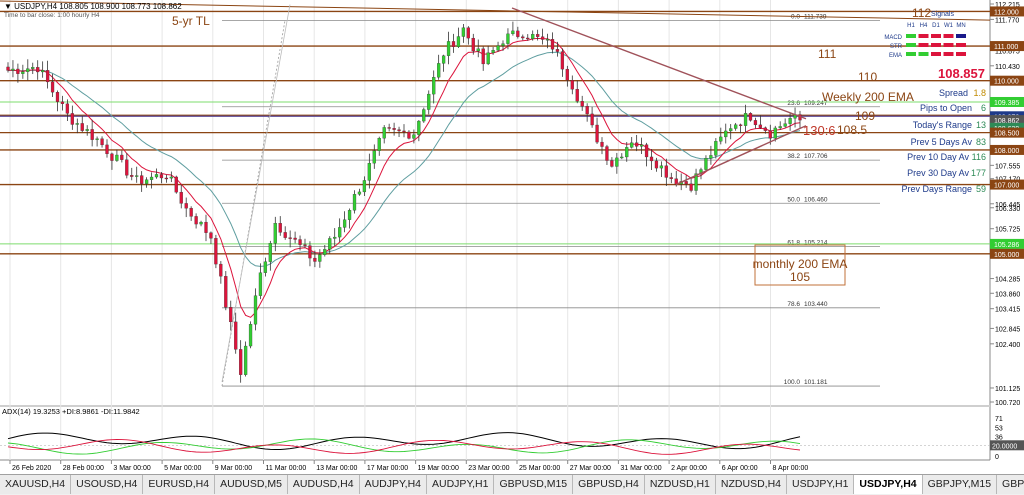 The width and height of the screenshot is (1024, 495). I want to click on time-tick-label: 3 Mar 00:00, so click(131, 468).